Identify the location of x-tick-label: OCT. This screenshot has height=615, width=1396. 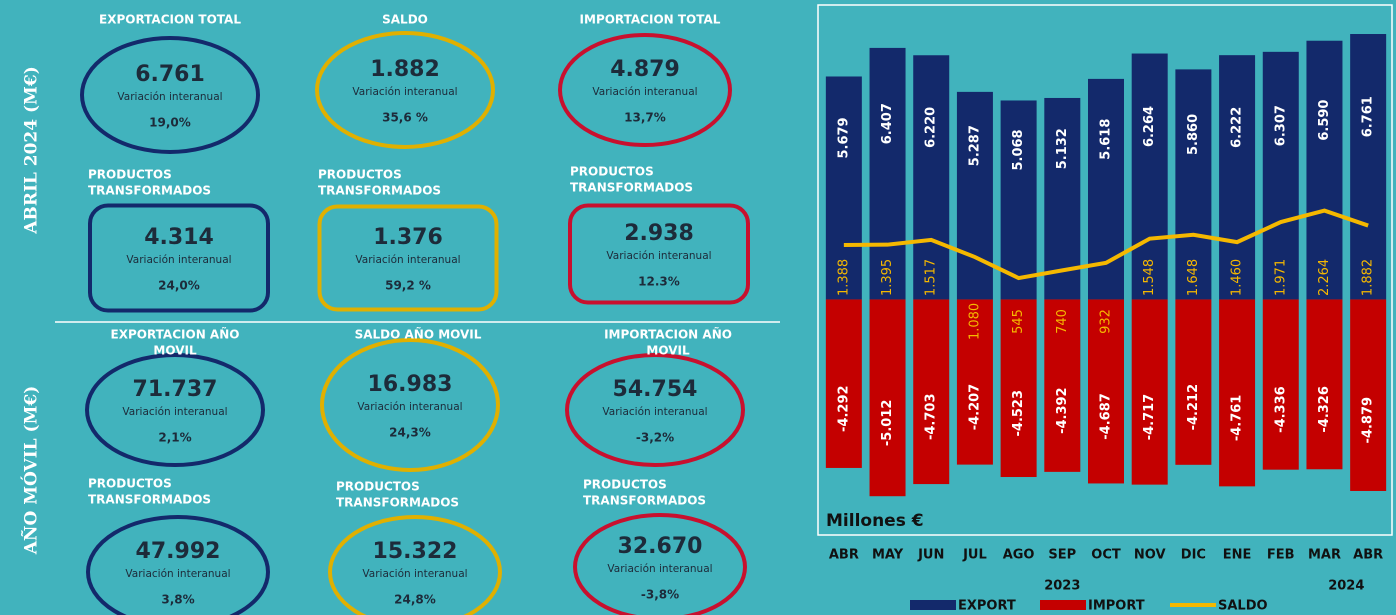
(1106, 555).